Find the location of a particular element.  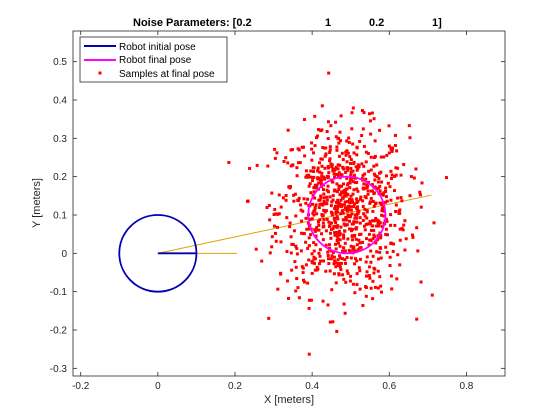

initial-pose-circle is located at coordinates (158, 253).